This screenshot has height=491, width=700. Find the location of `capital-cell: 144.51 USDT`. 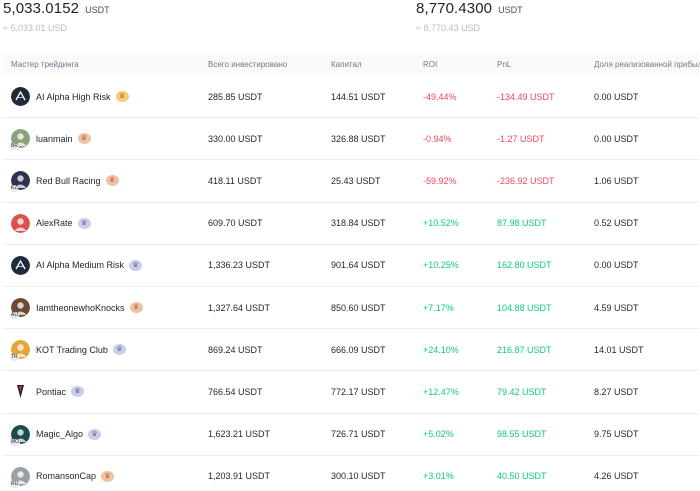

capital-cell: 144.51 USDT is located at coordinates (358, 96).